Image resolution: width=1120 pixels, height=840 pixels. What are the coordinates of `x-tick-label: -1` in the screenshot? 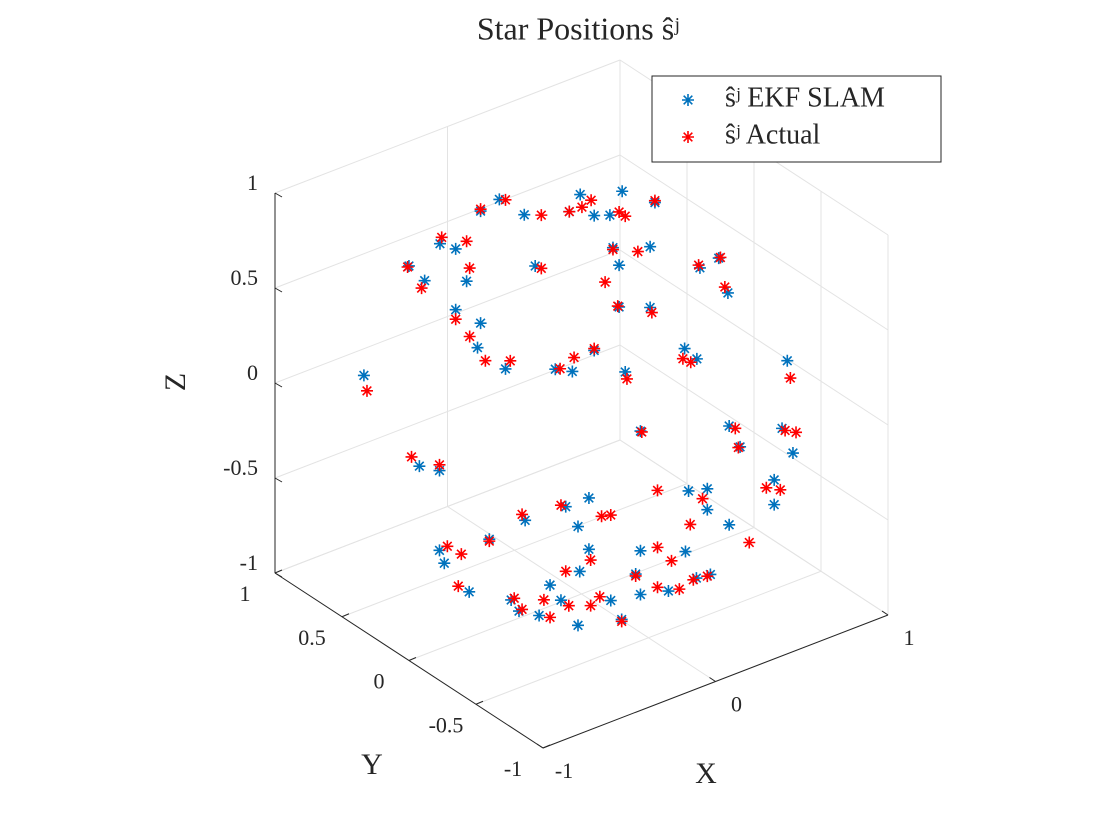 It's located at (564, 770).